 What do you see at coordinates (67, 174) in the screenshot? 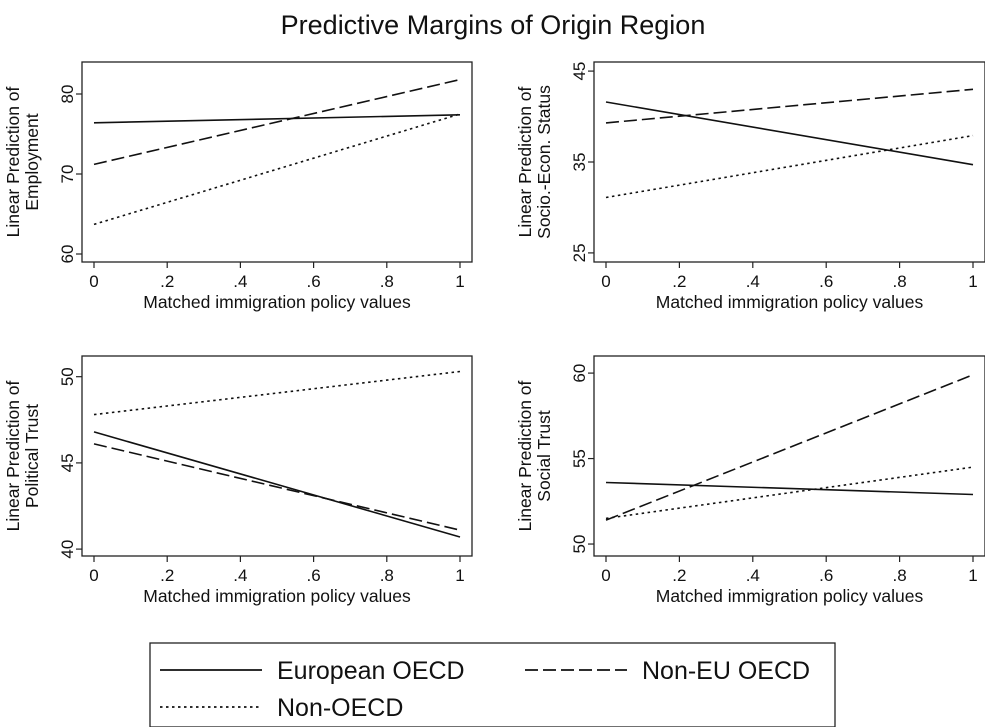
I see `y-tick-label: 70` at bounding box center [67, 174].